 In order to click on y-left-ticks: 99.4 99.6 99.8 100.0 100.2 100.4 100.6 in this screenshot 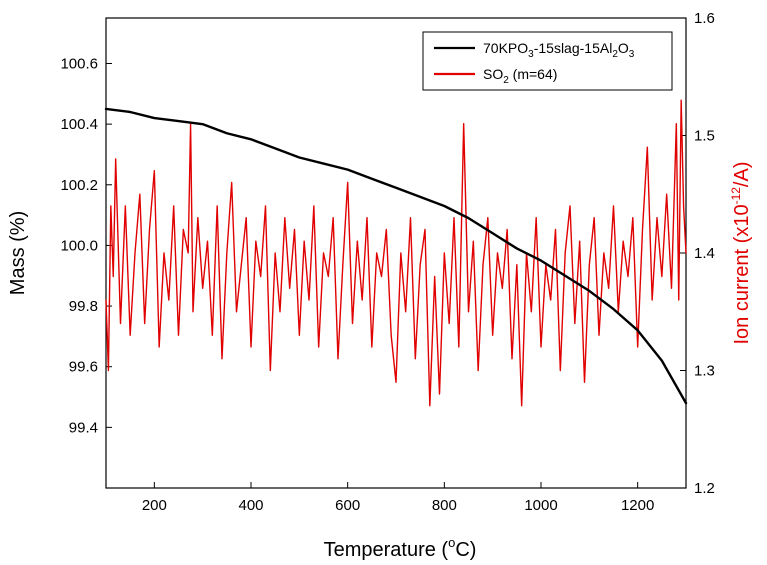, I will do `click(86, 245)`.